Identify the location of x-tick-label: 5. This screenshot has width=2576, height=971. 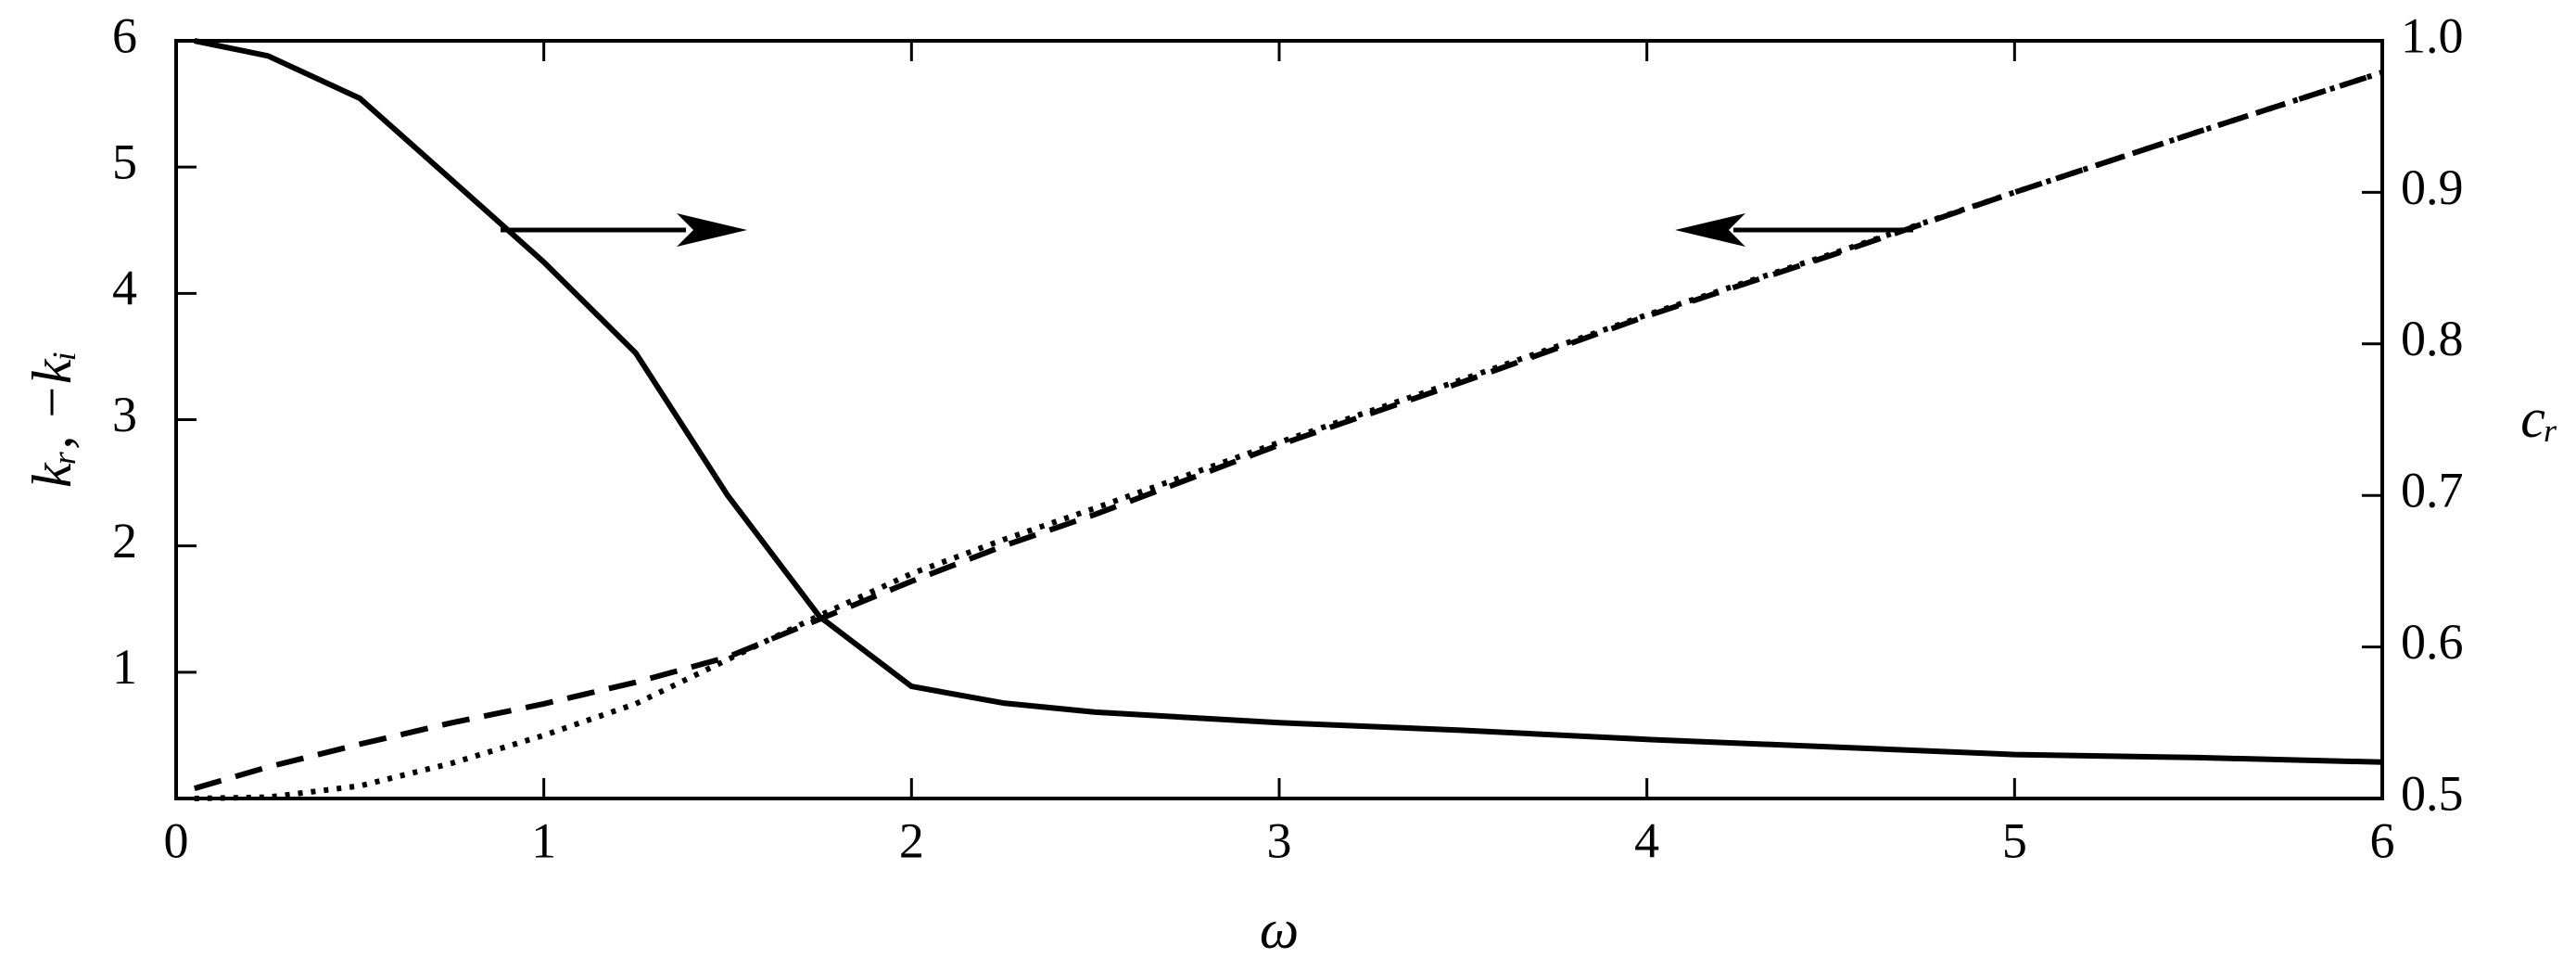
(2014, 840).